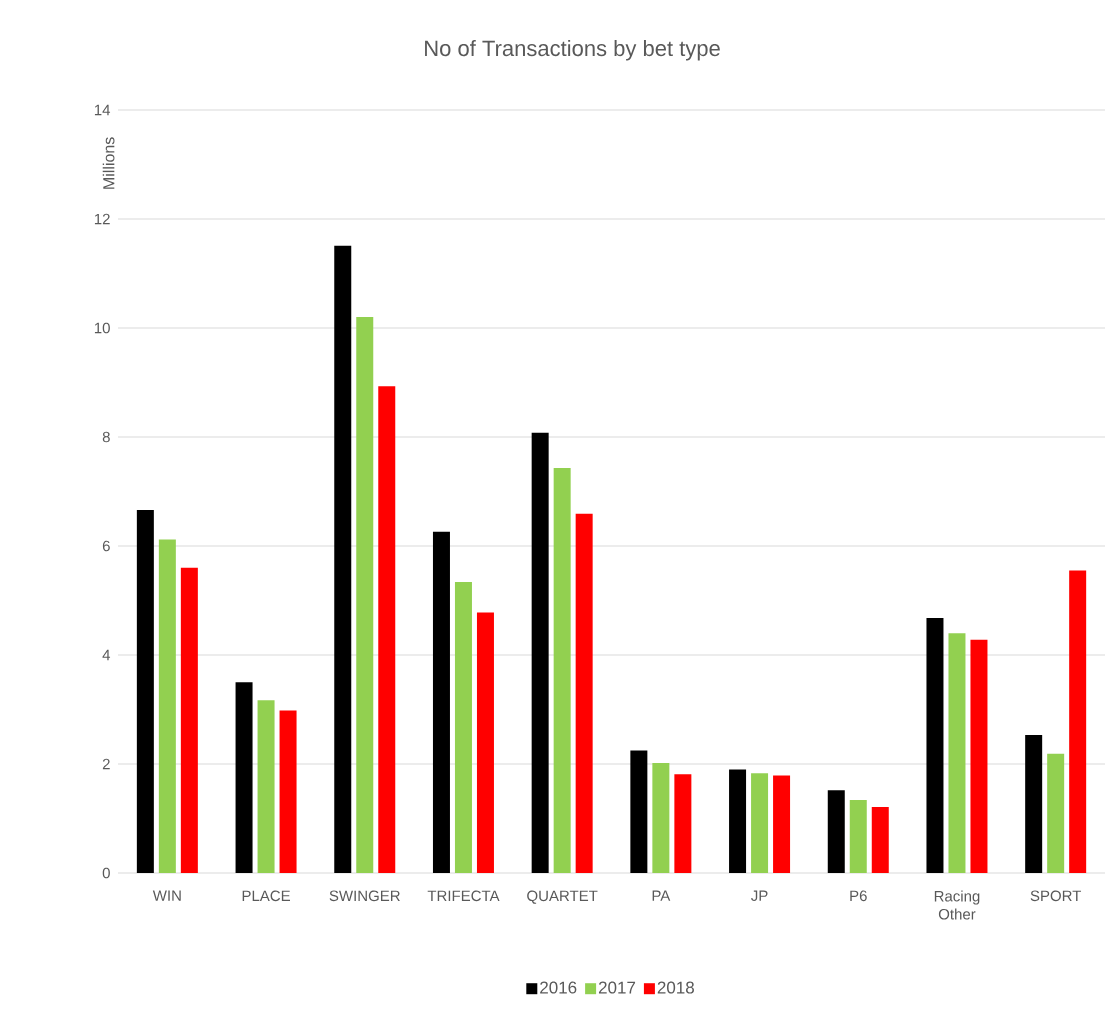 The height and width of the screenshot is (1019, 1119). Describe the element at coordinates (463, 896) in the screenshot. I see `x-tick-label: TRIFECTA` at that location.